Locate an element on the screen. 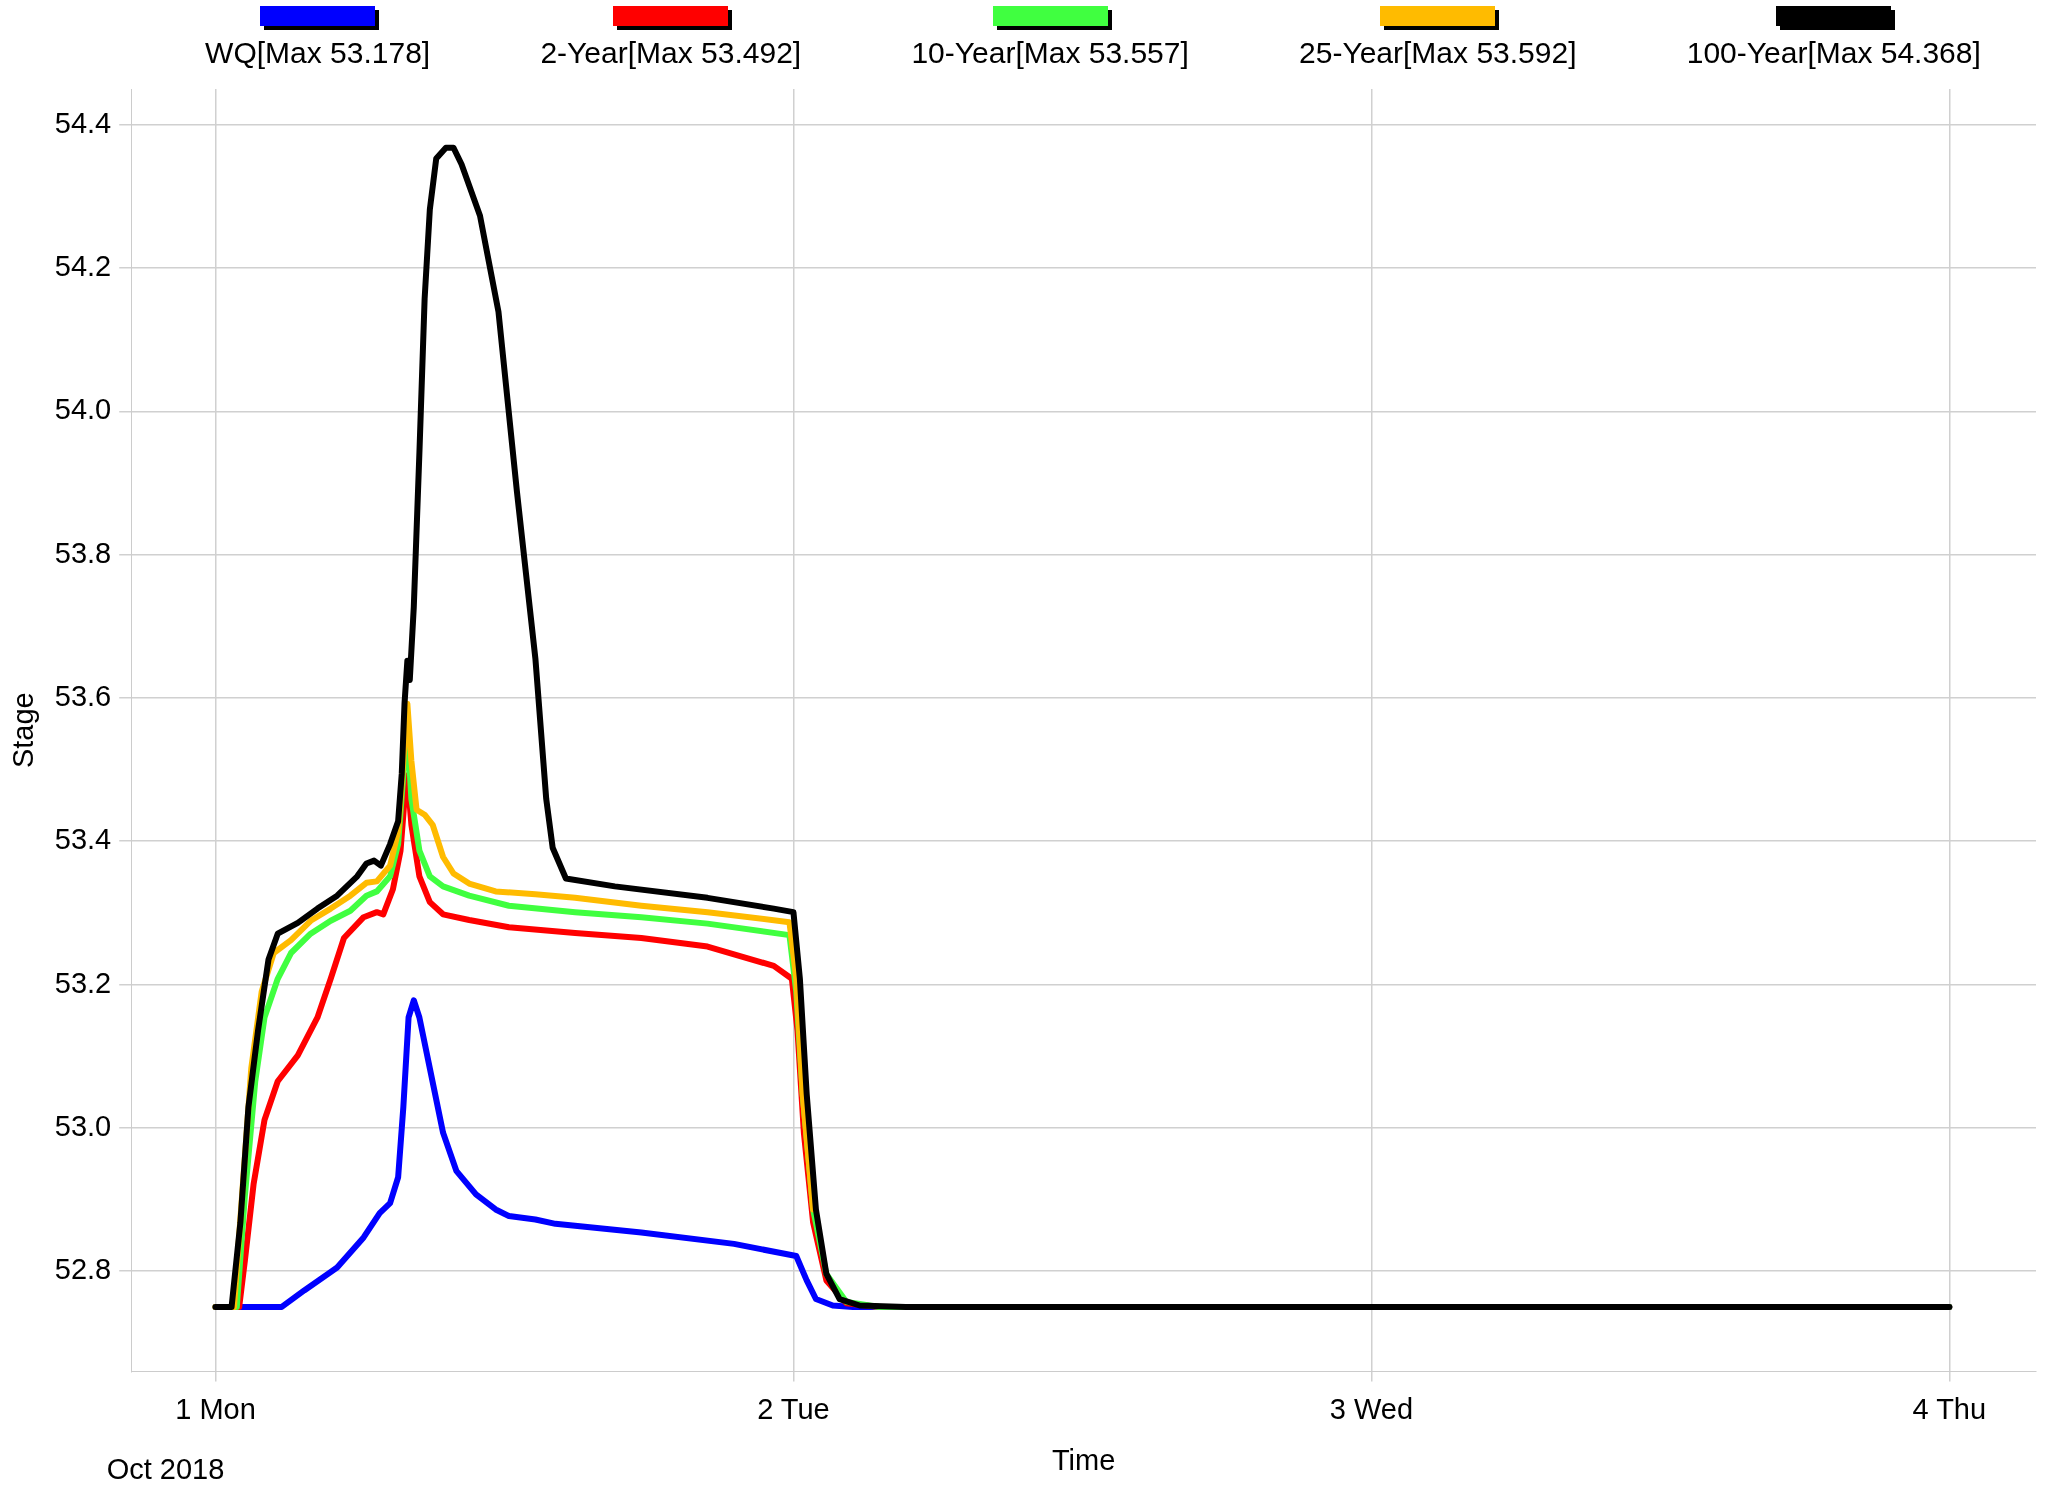 The image size is (2053, 1491). y-tick-label: 54.2 is located at coordinates (83, 266).